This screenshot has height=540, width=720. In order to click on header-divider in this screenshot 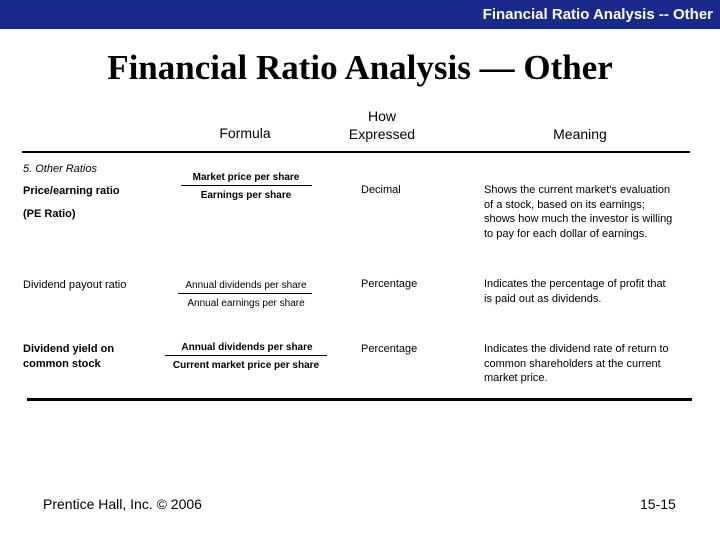, I will do `click(356, 152)`.